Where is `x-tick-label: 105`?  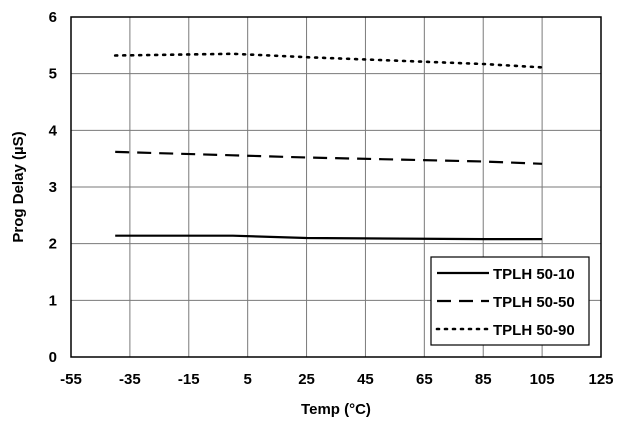
x-tick-label: 105 is located at coordinates (542, 379).